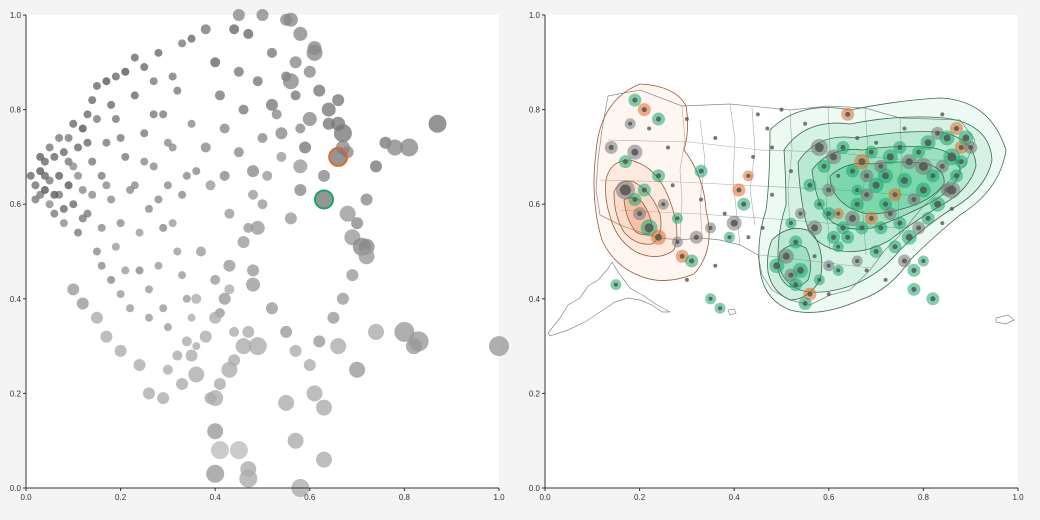  Describe the element at coordinates (338, 156) in the screenshot. I see `highlighted-point` at that location.